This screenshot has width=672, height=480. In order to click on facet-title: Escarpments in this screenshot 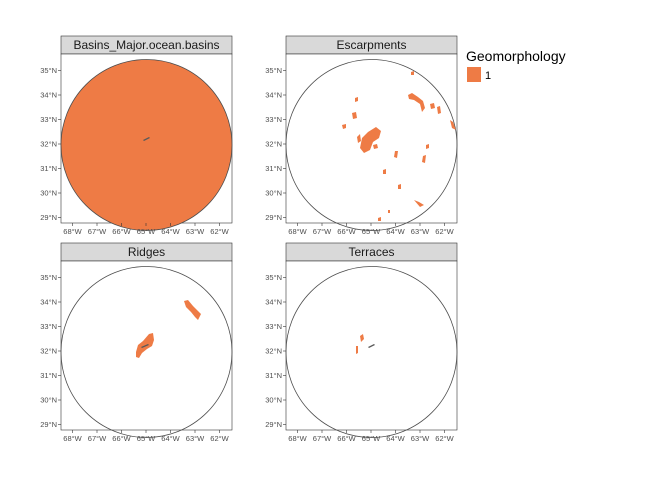, I will do `click(371, 45)`.